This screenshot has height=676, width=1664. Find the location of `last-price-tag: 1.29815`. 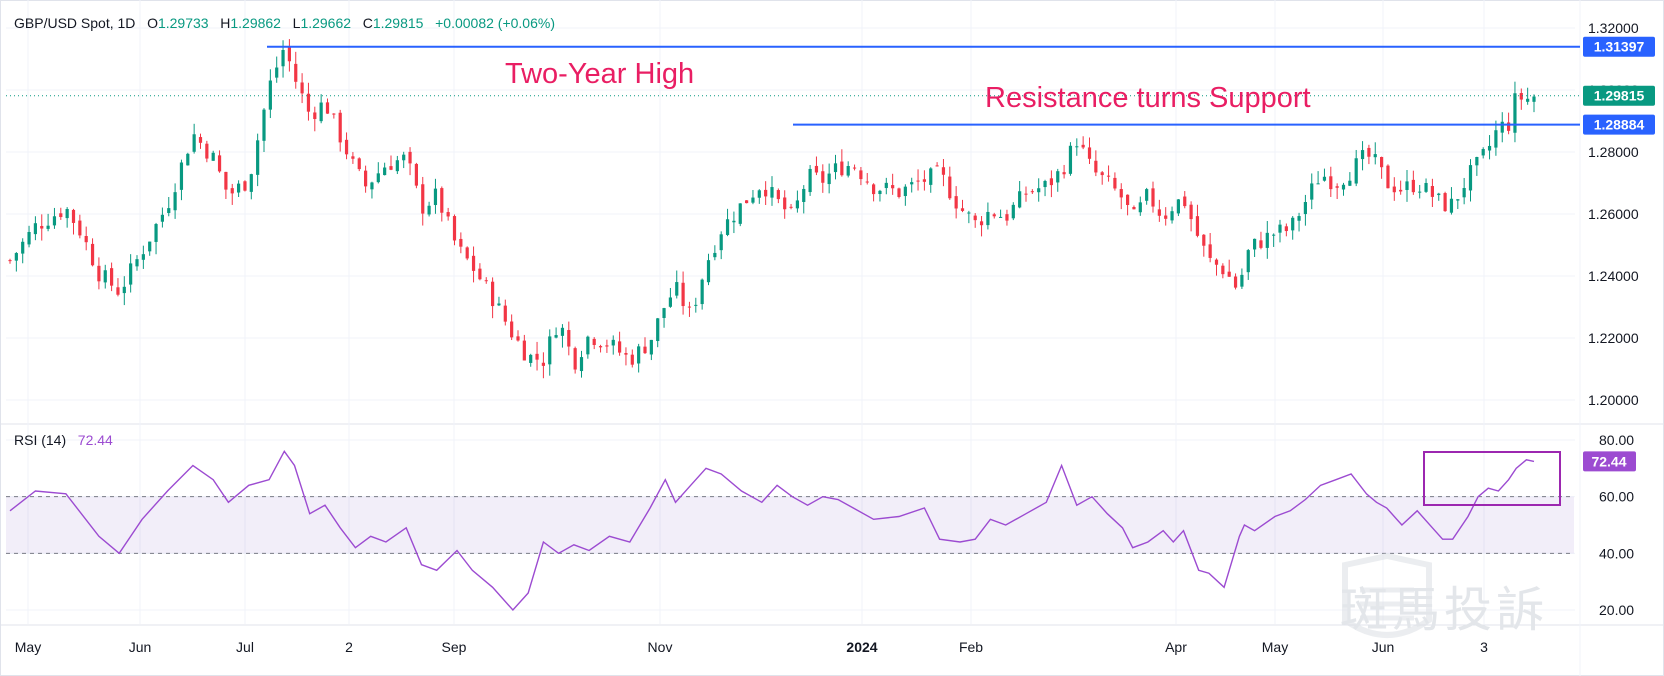

last-price-tag: 1.29815 is located at coordinates (1619, 96).